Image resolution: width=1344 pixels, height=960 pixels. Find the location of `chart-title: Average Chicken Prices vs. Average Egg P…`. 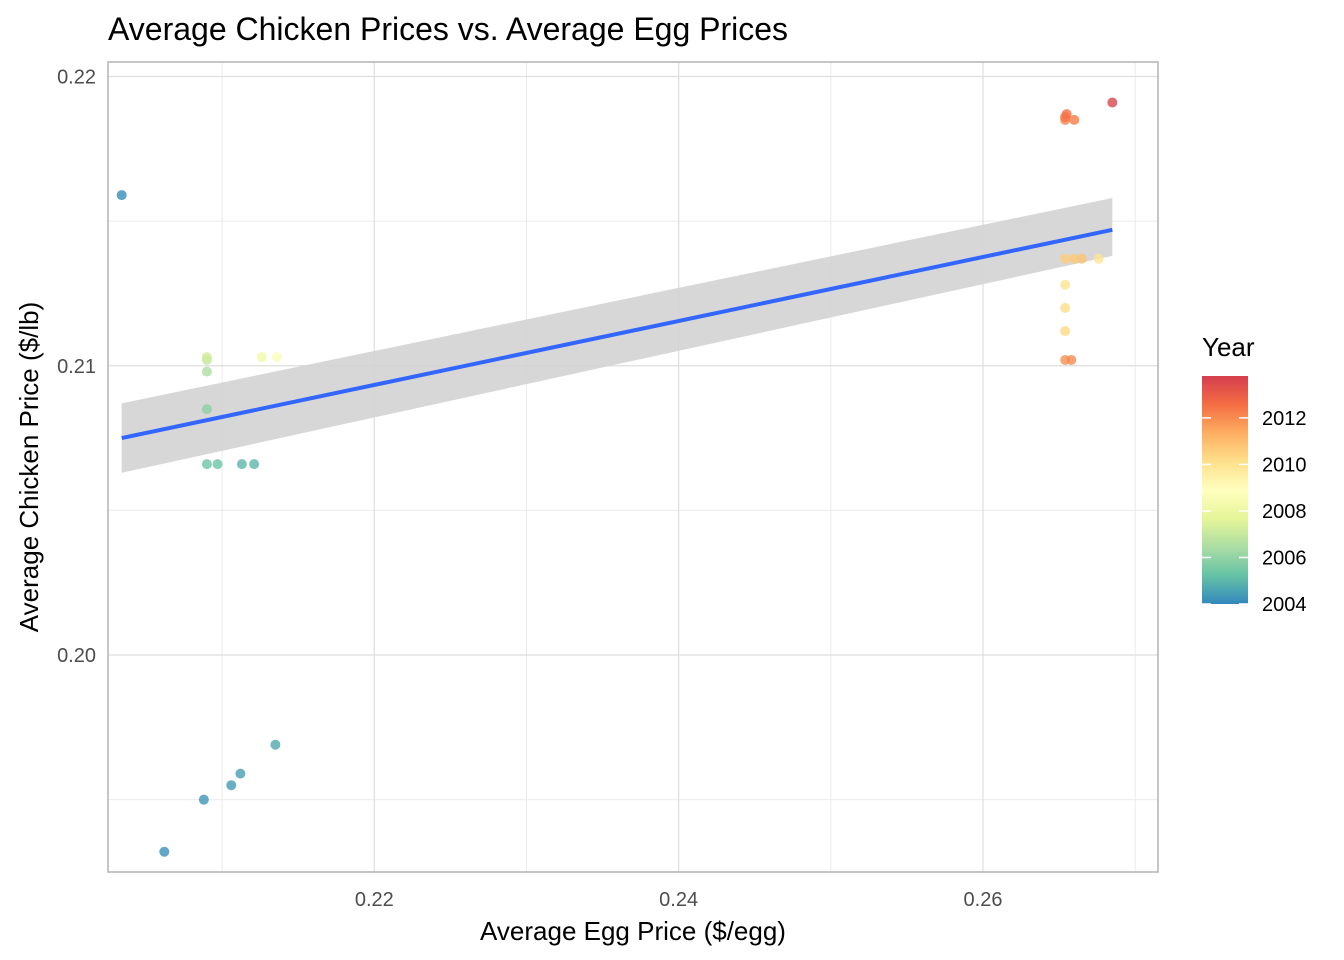

chart-title: Average Chicken Prices vs. Average Egg P… is located at coordinates (448, 29).